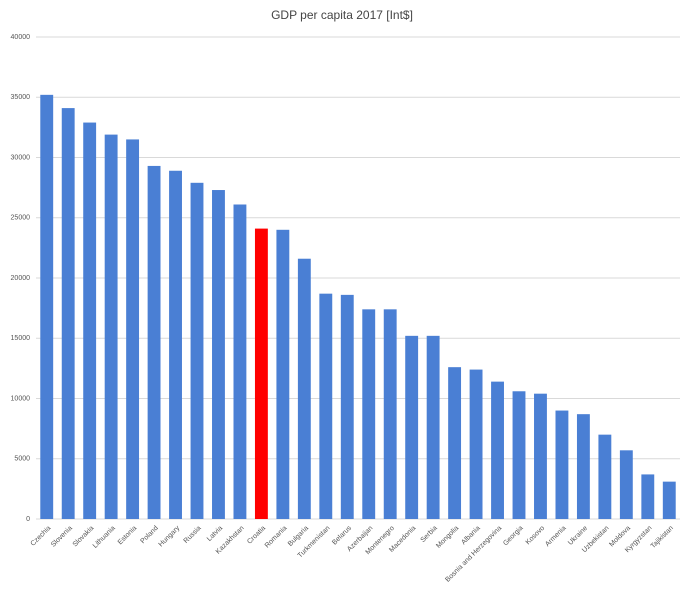  Describe the element at coordinates (21, 37) in the screenshot. I see `y-tick-label: 40000` at that location.